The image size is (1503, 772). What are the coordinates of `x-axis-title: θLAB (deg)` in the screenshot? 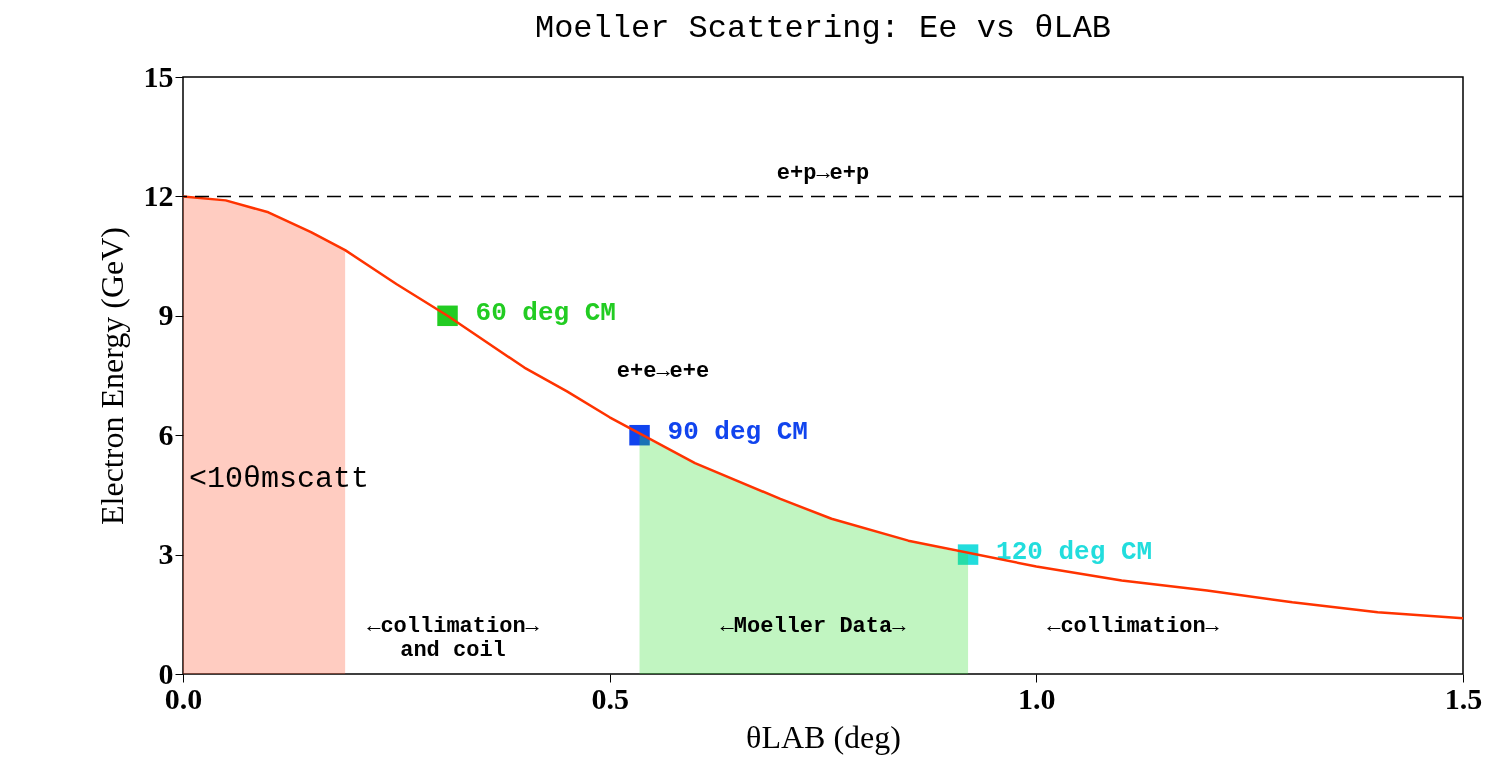 It's located at (823, 736).